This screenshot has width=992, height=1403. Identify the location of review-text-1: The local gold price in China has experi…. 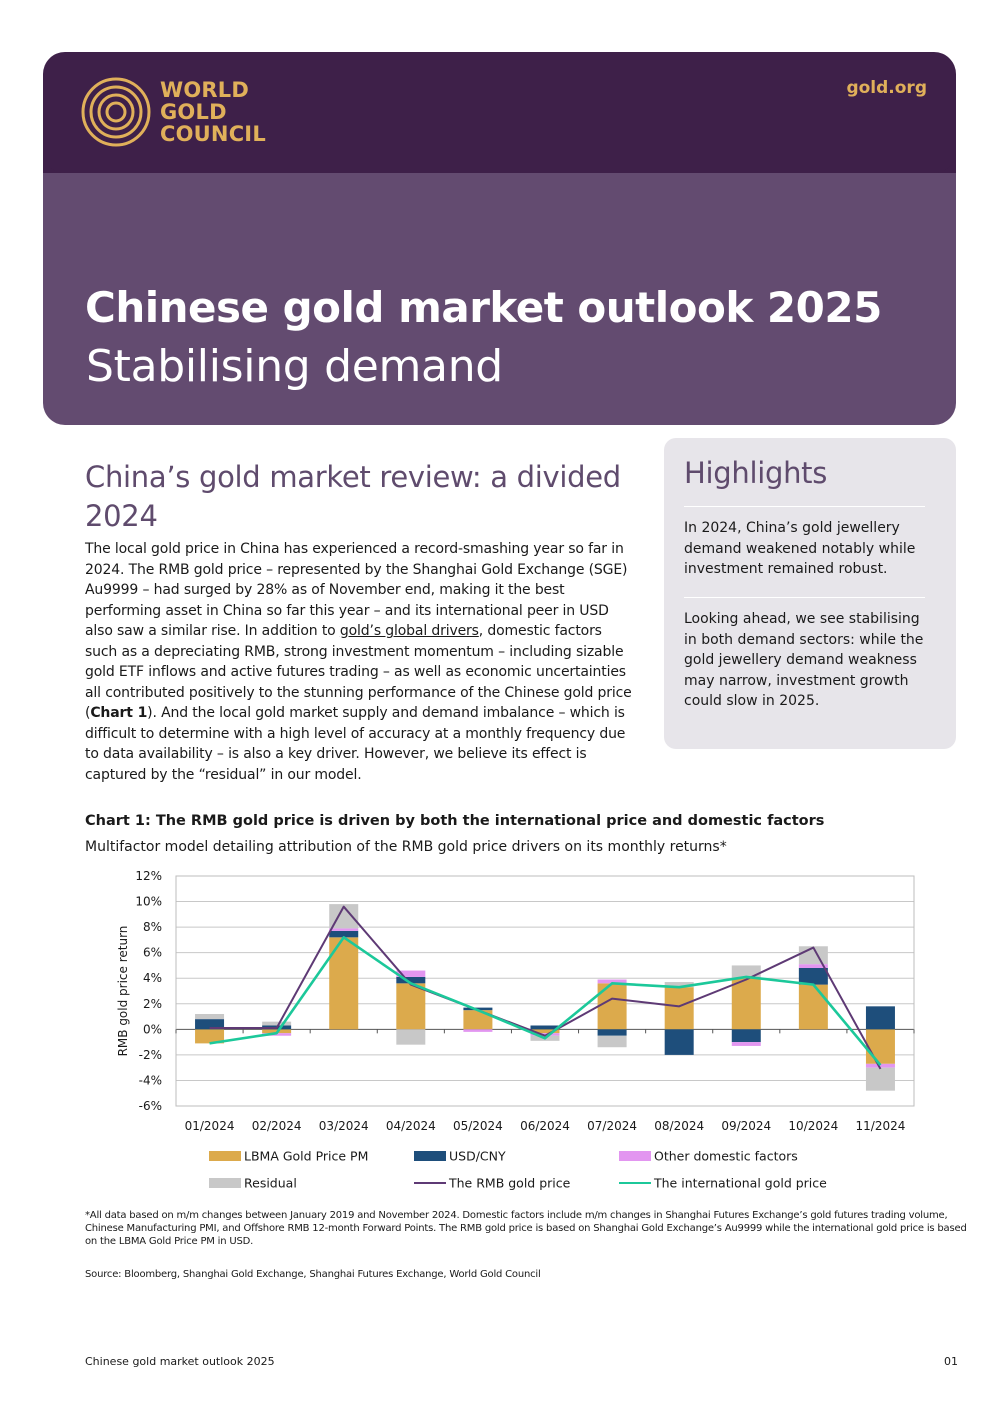
(356, 590).